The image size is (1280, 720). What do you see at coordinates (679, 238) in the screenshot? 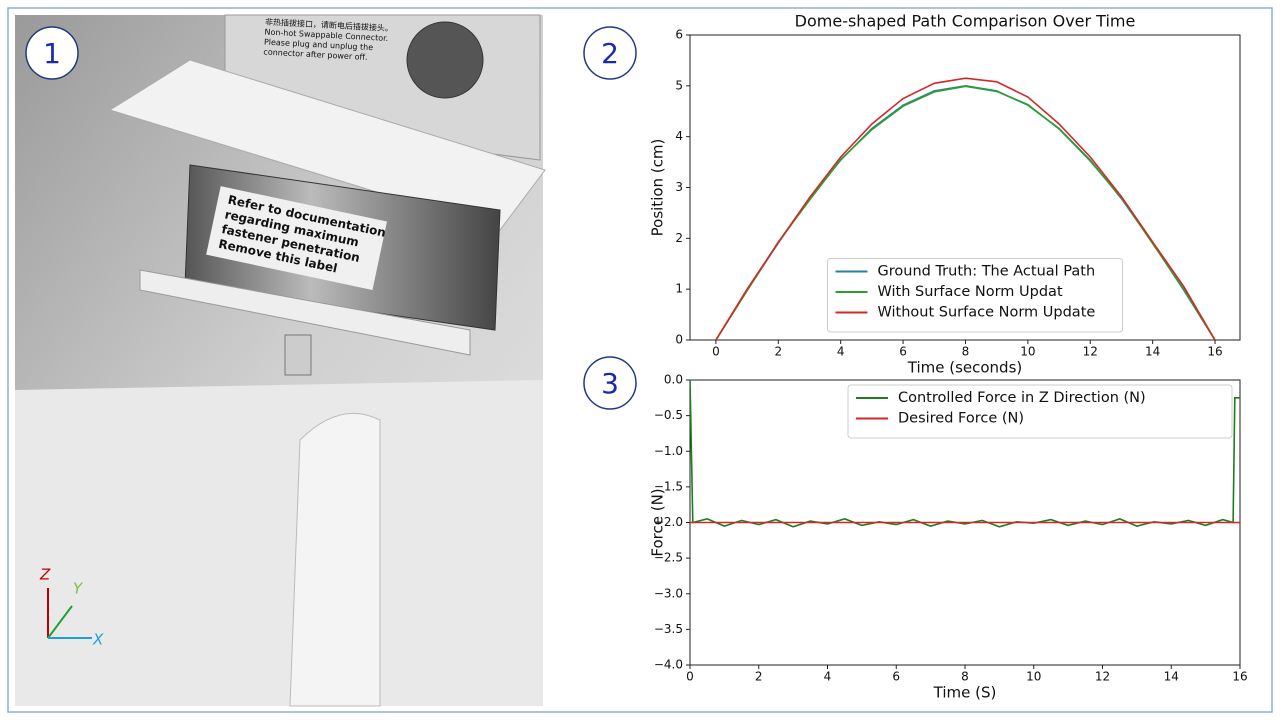
I see `y-tick-label: 2` at bounding box center [679, 238].